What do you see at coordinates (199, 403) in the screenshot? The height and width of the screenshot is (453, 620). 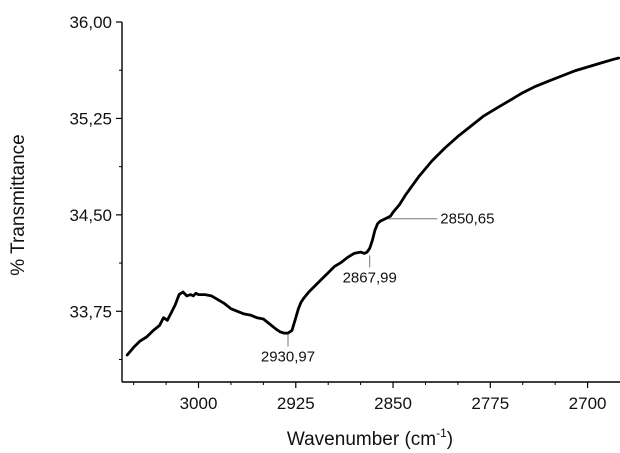 I see `x-tick-label: 3000` at bounding box center [199, 403].